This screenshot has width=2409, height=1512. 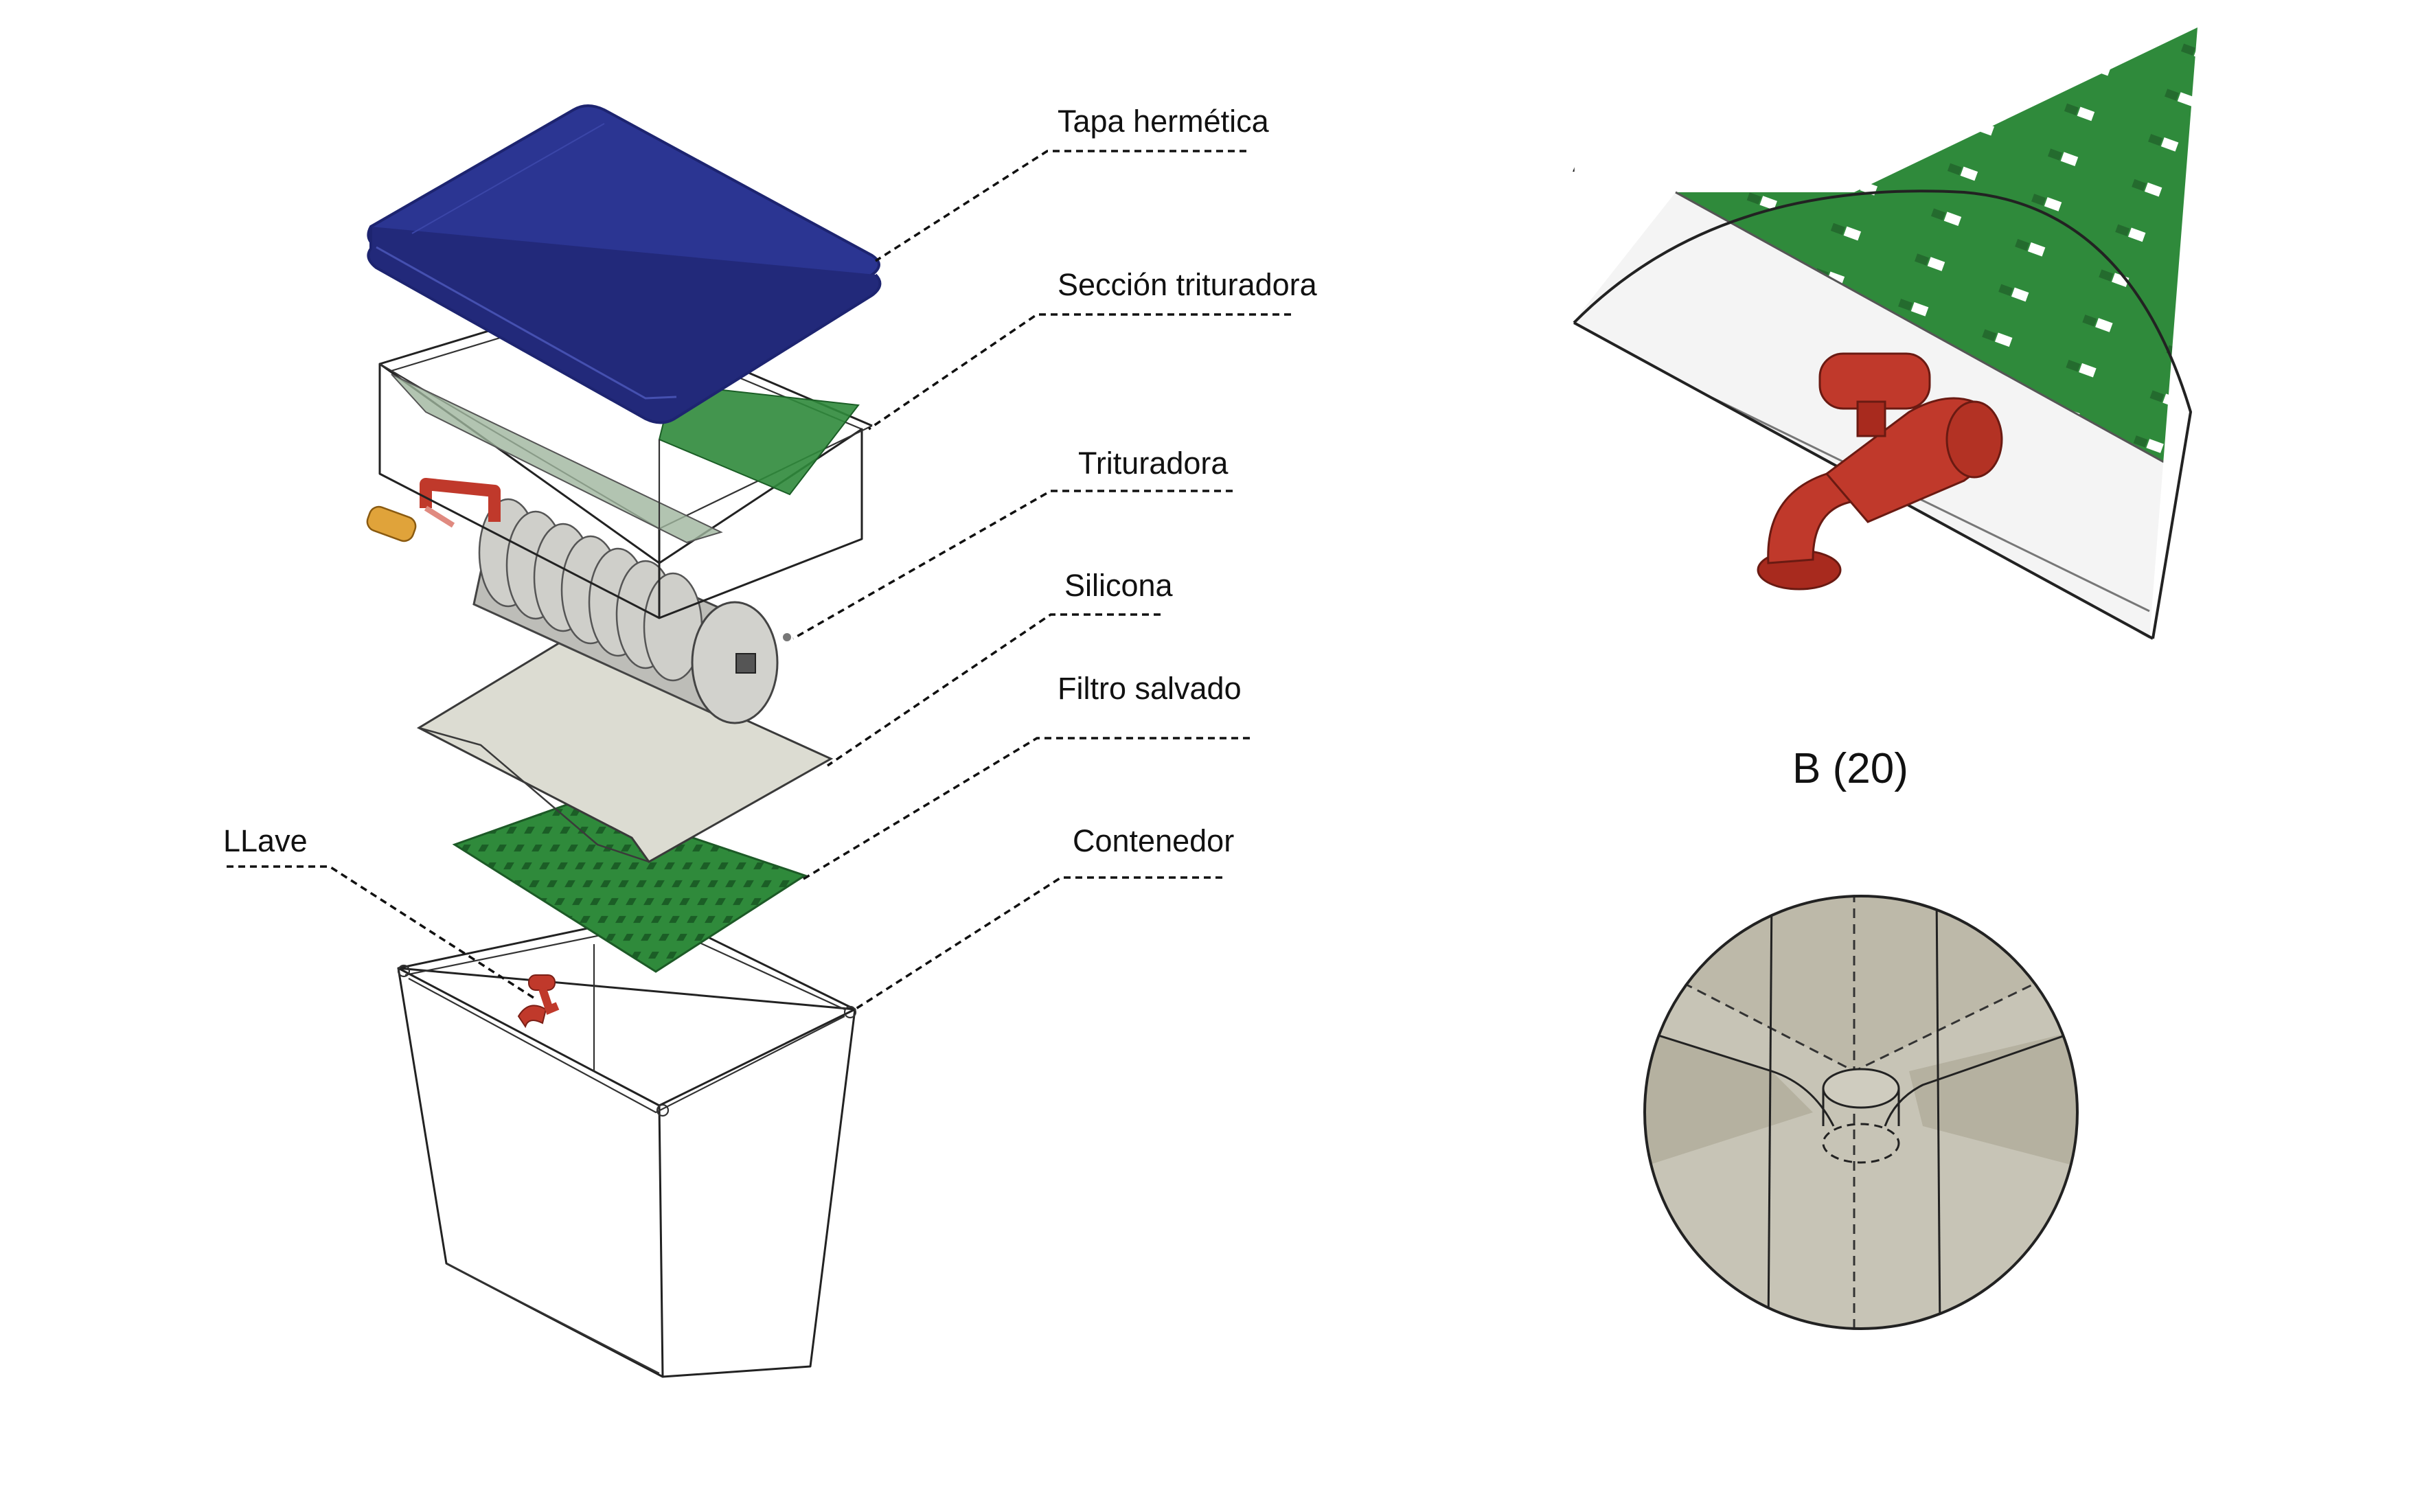 What do you see at coordinates (624, 264) in the screenshot?
I see `airtight-lid-part` at bounding box center [624, 264].